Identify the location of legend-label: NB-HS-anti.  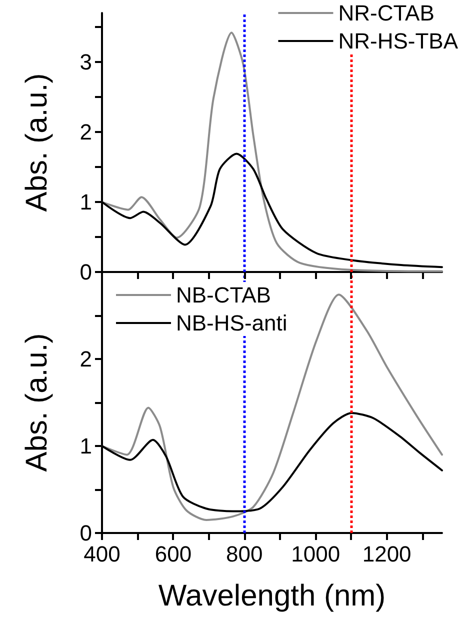
(232, 323).